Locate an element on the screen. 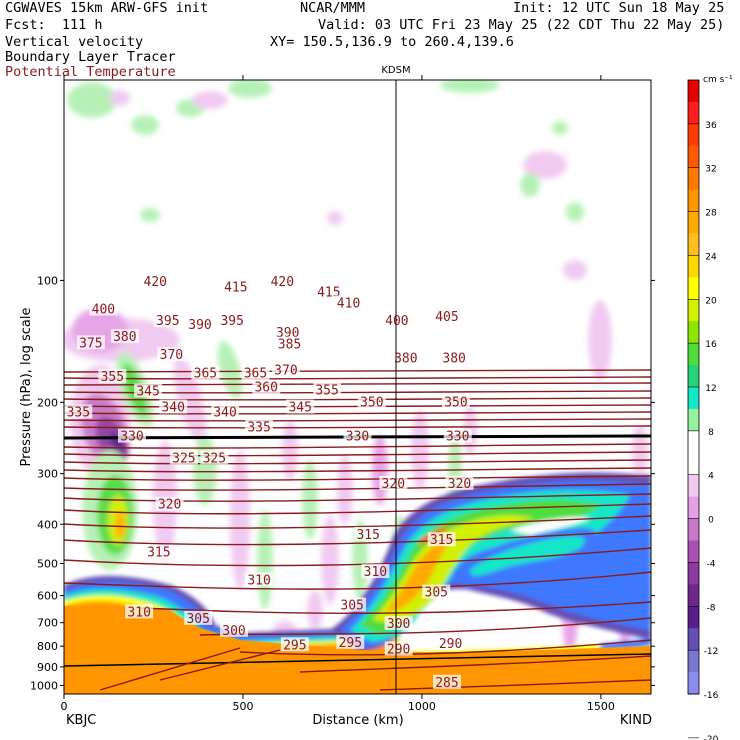  colorbar-label: -12 is located at coordinates (711, 652).